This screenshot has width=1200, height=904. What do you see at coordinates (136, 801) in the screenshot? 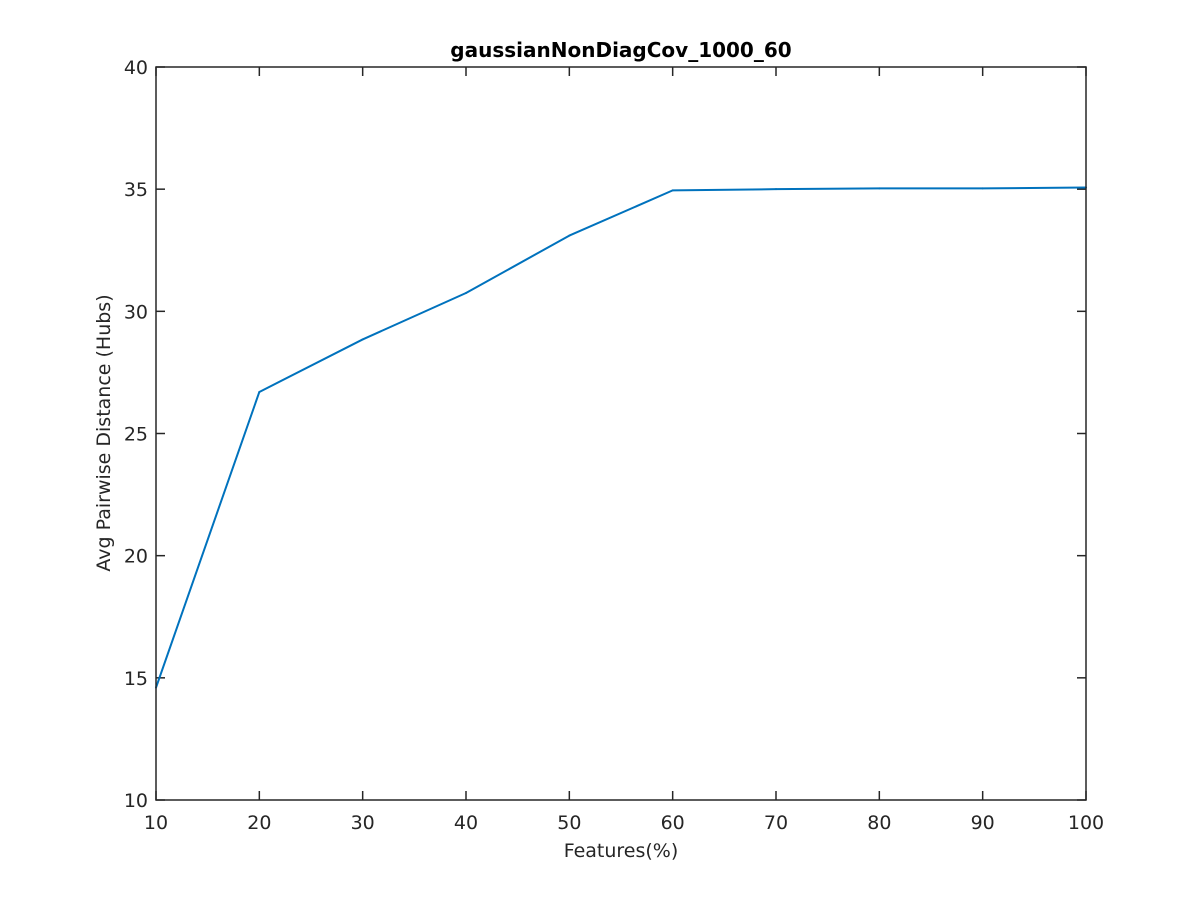
I see `y-tick-label: 10` at bounding box center [136, 801].